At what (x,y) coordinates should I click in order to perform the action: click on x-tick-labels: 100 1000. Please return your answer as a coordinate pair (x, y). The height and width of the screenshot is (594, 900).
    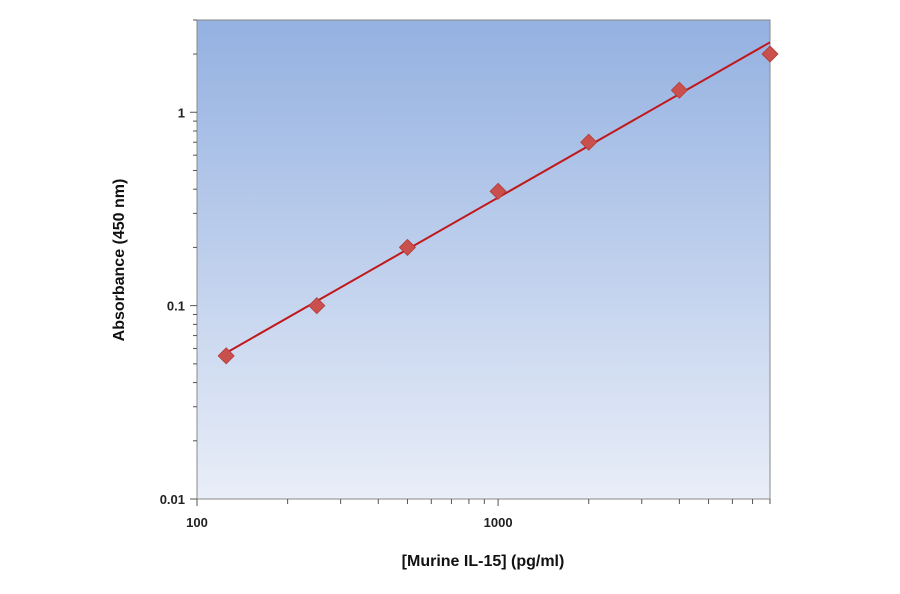
    Looking at the image, I should click on (349, 522).